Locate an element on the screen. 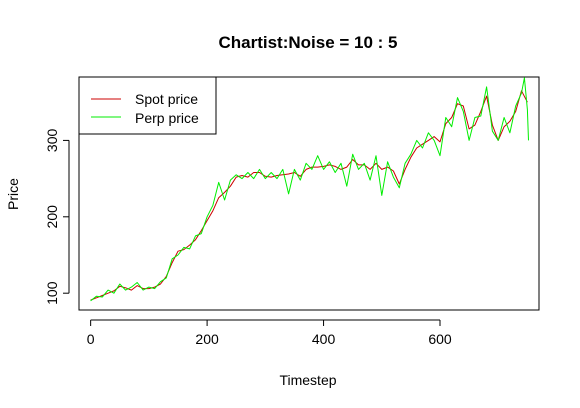 This screenshot has height=408, width=580. x-tick-label: 400 is located at coordinates (324, 339).